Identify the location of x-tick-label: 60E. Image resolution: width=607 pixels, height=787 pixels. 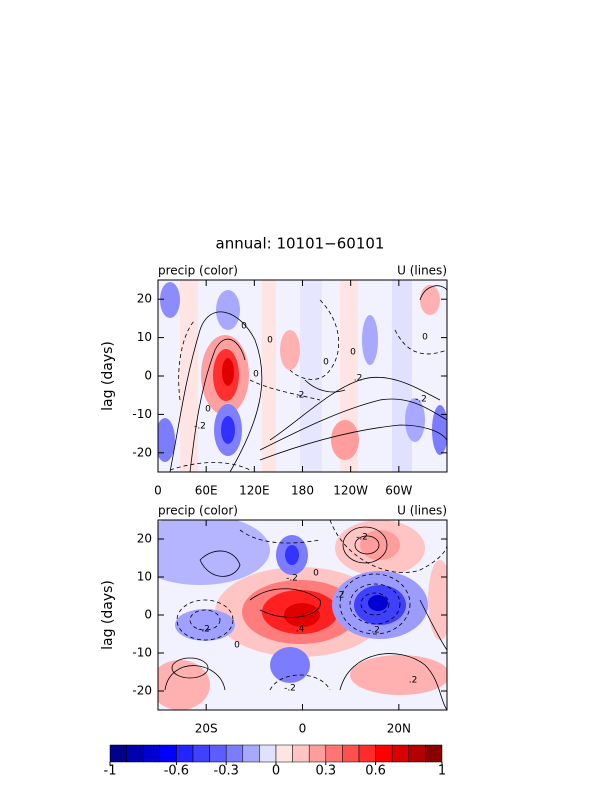
(206, 491).